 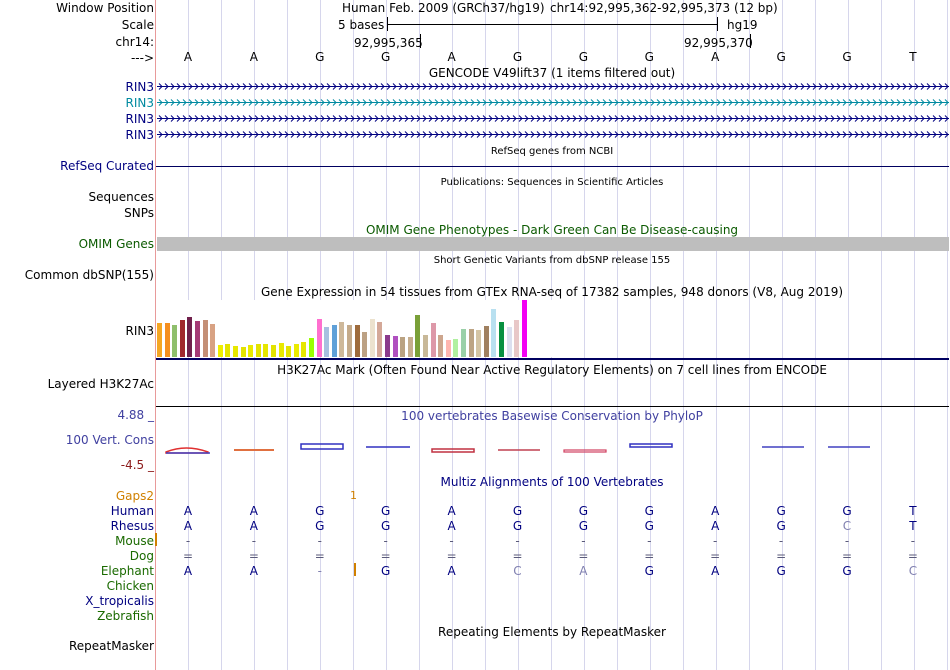 I want to click on alignment-base-rhesus: C, so click(x=847, y=526).